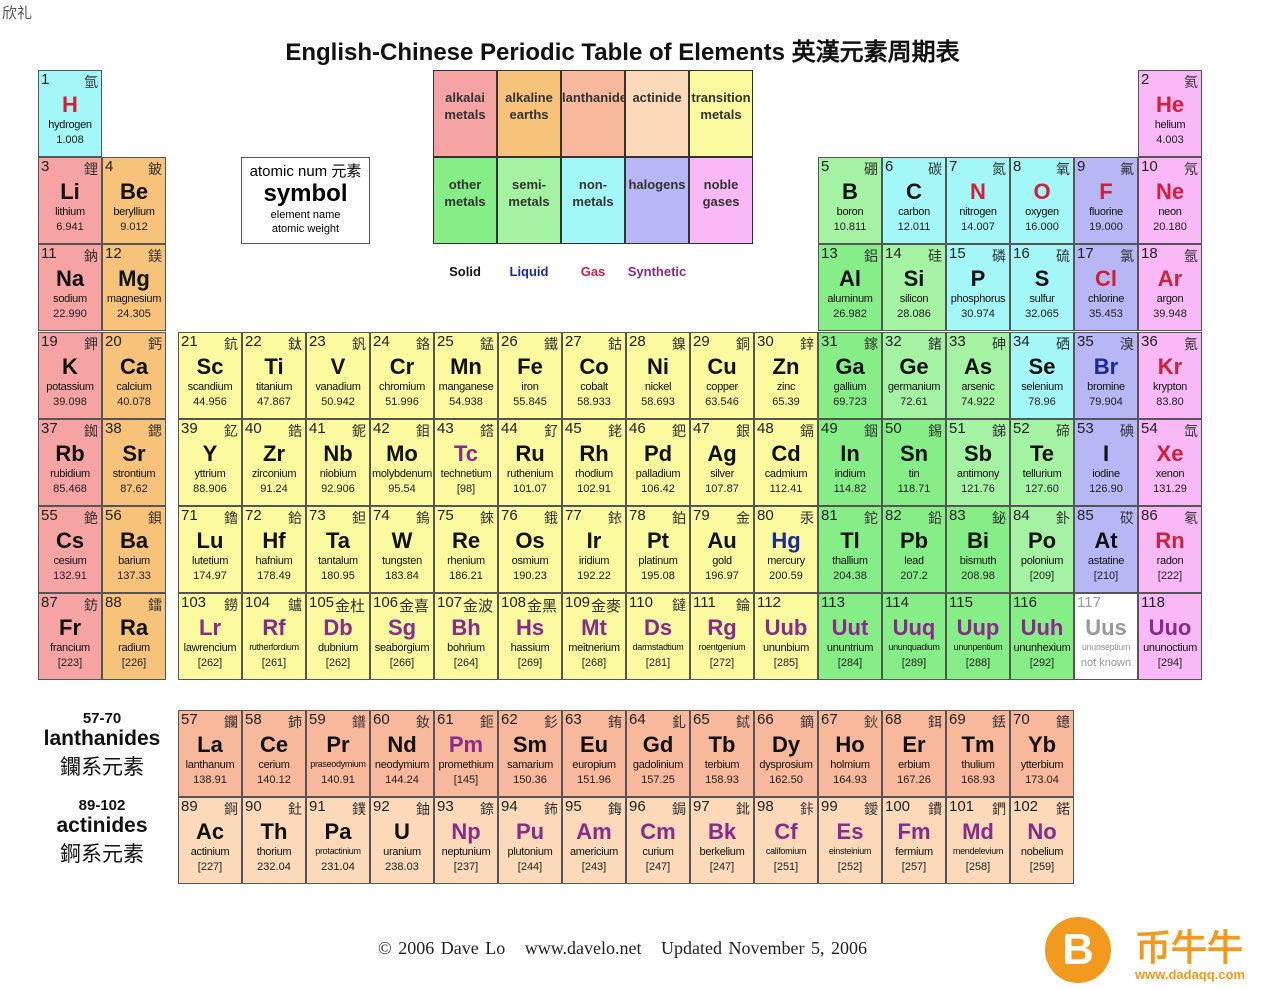 This screenshot has width=1279, height=989. Describe the element at coordinates (679, 606) in the screenshot. I see `chinese-name: 鐽` at that location.